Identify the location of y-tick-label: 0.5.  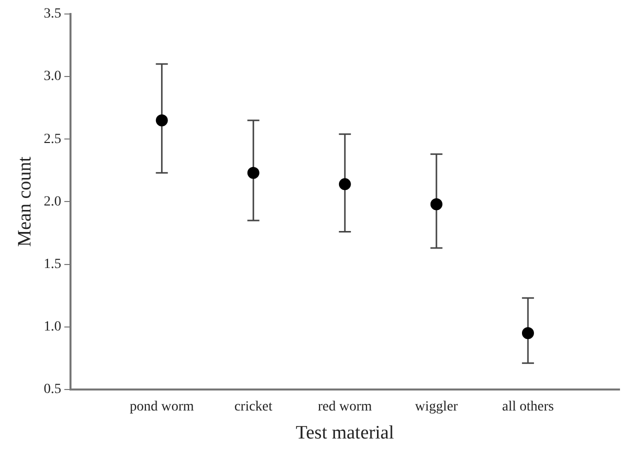
(53, 390).